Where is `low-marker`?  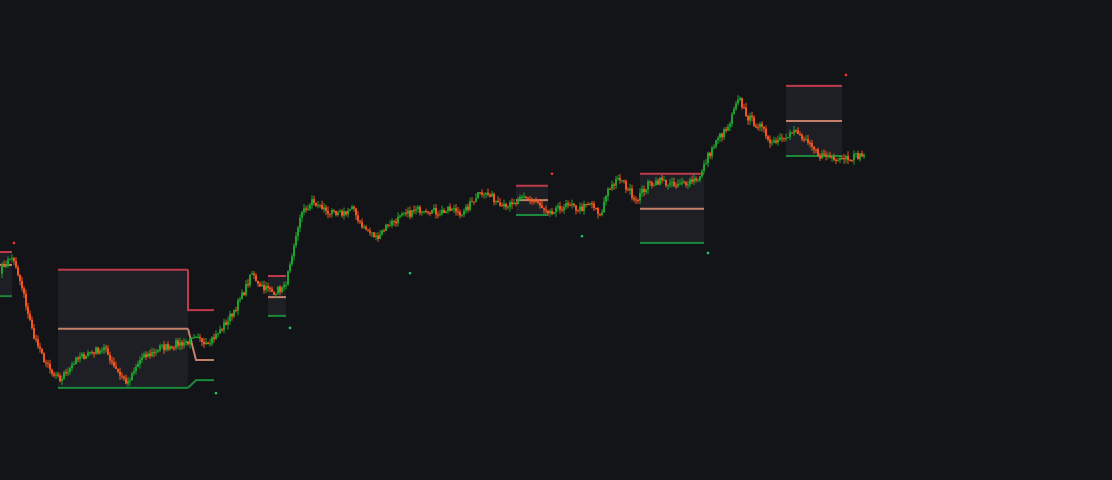 low-marker is located at coordinates (216, 393).